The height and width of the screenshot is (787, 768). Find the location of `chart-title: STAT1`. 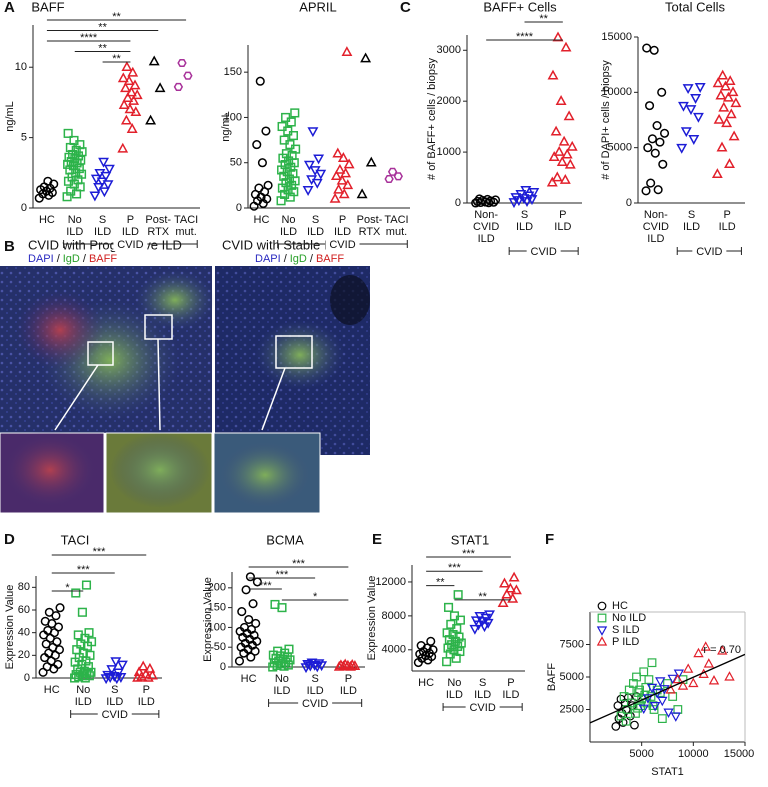

chart-title: STAT1 is located at coordinates (470, 539).